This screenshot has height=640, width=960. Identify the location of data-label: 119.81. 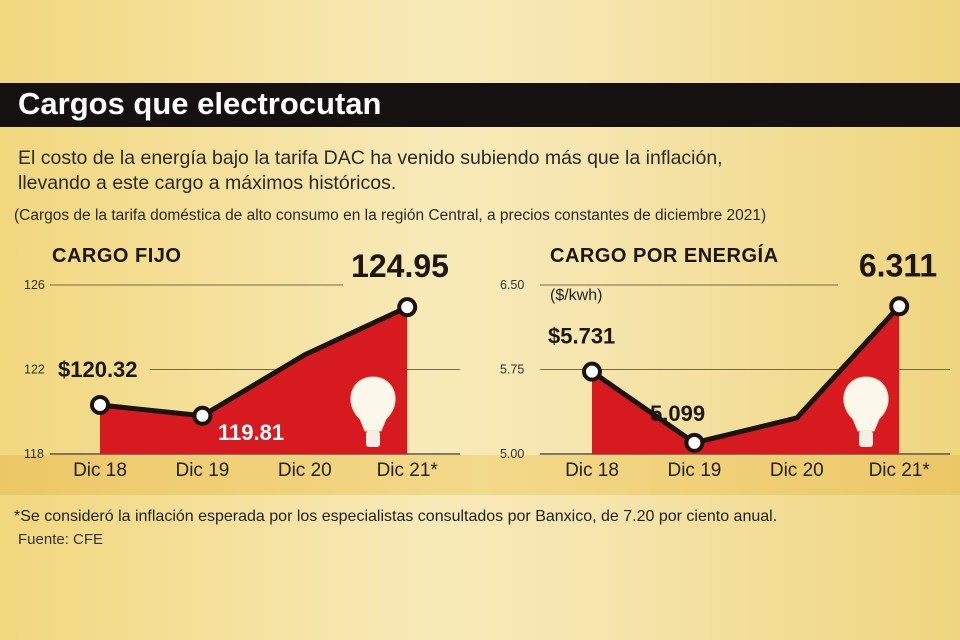
(251, 432).